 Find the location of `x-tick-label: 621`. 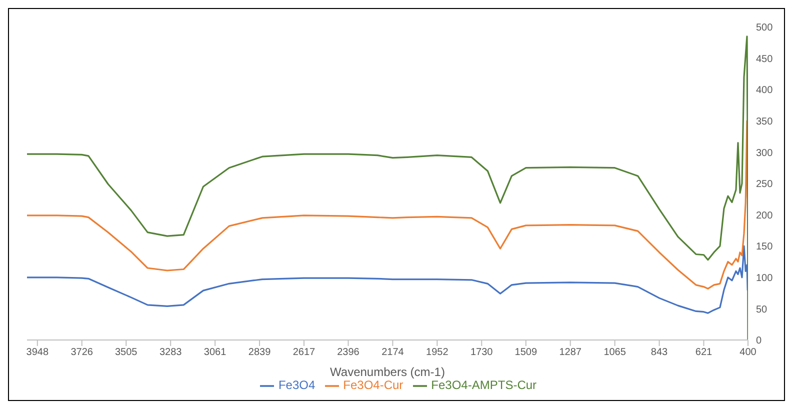

x-tick-label: 621 is located at coordinates (704, 352).